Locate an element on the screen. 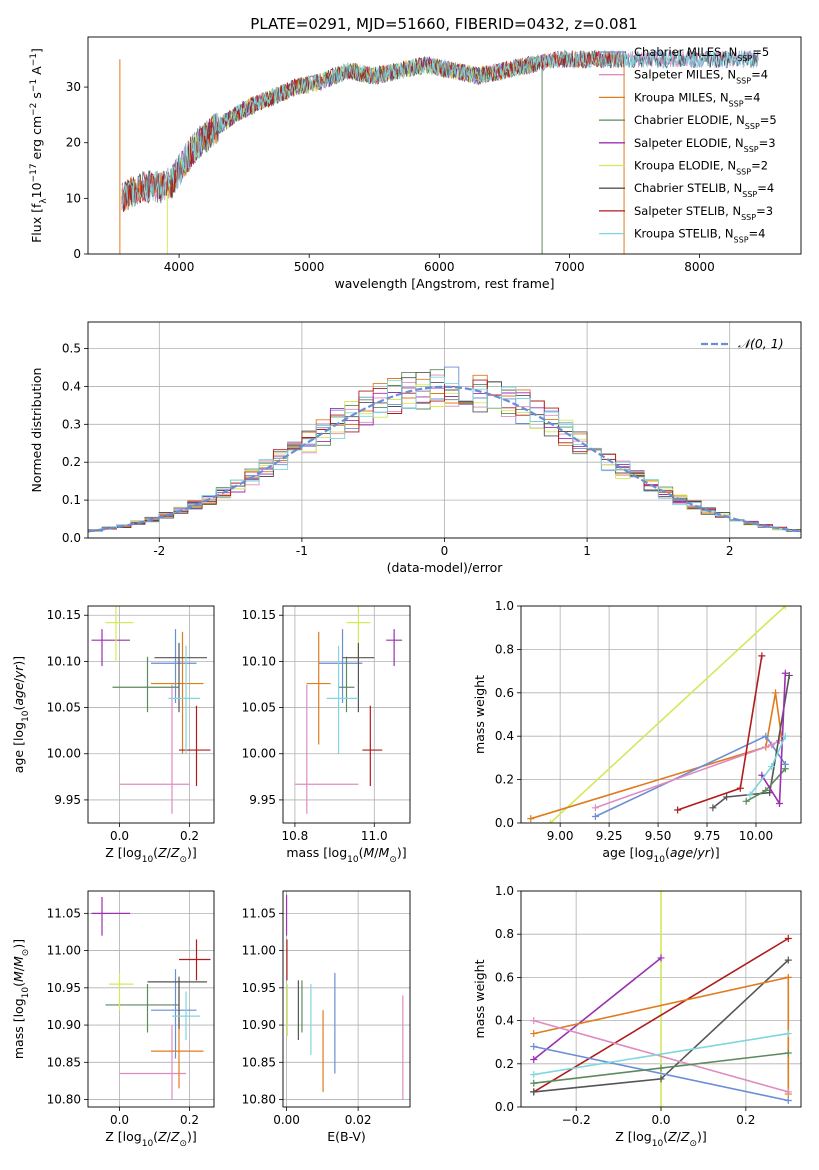 This screenshot has width=819, height=1170. x-tick-label: 9.50 is located at coordinates (658, 836).